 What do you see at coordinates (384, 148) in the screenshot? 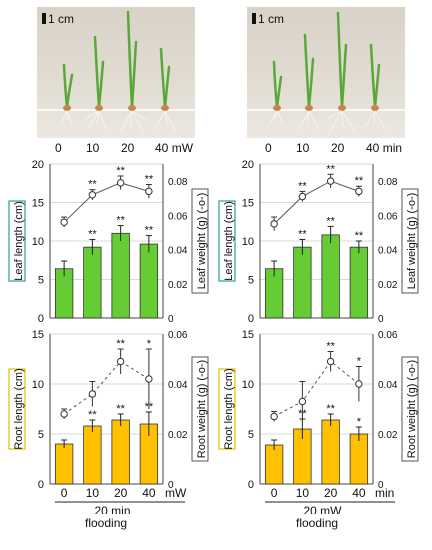
I see `dose-label-b3: 40 min` at bounding box center [384, 148].